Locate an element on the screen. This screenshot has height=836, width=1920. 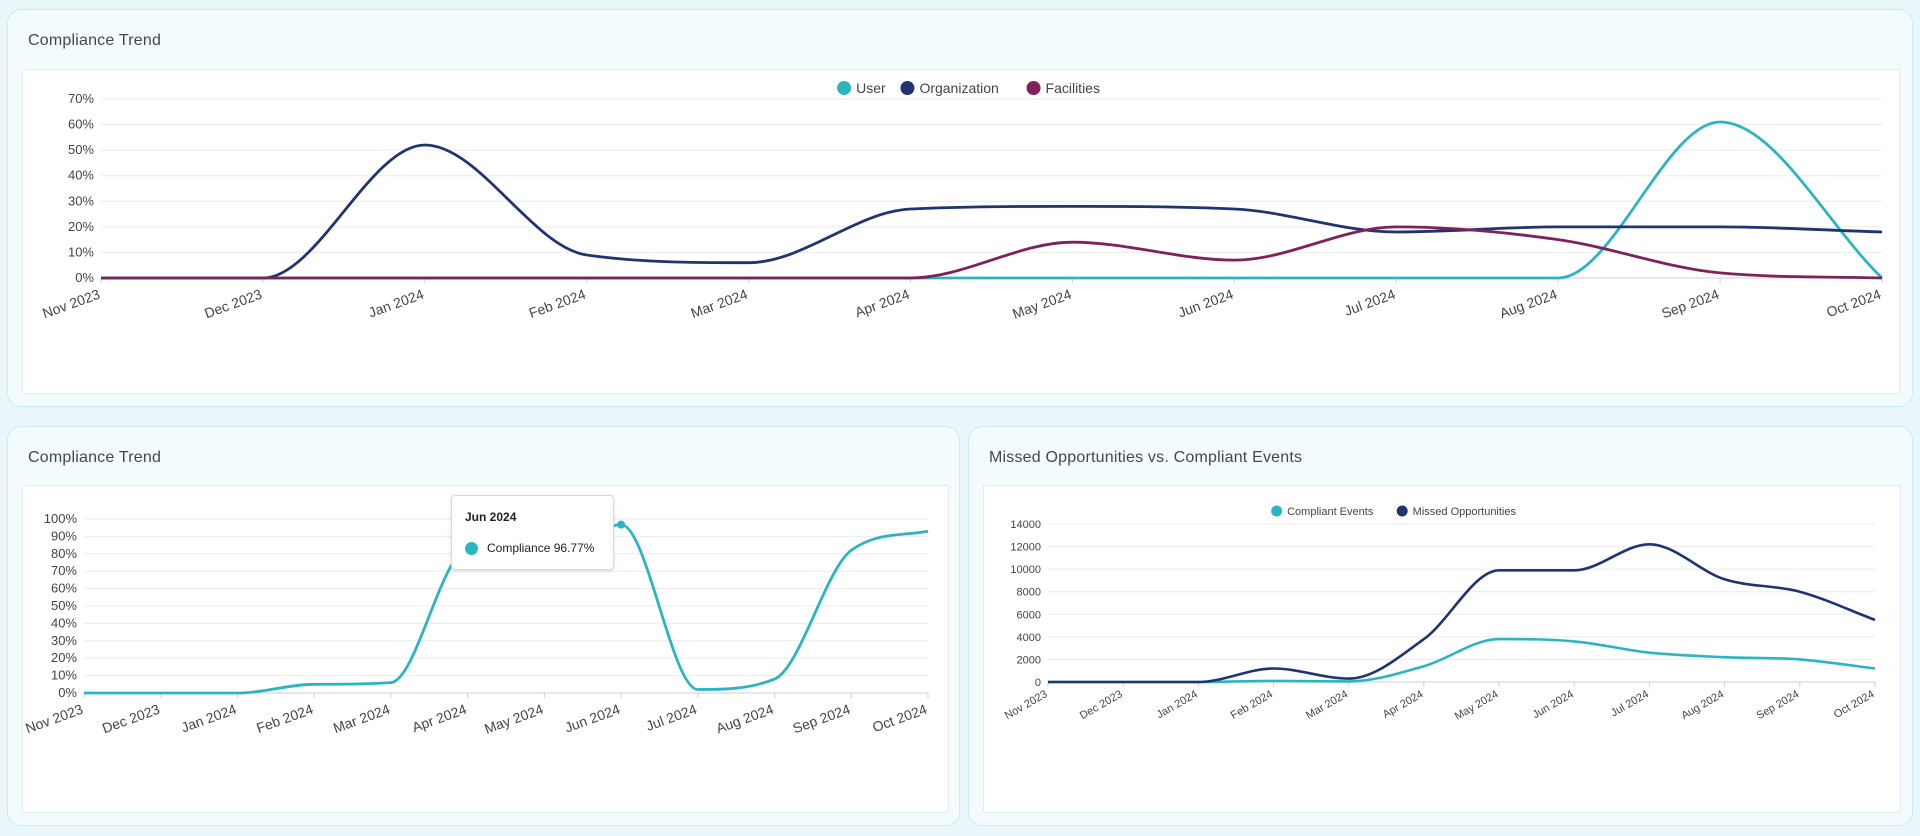
y-tick-label: 30% is located at coordinates (81, 200).